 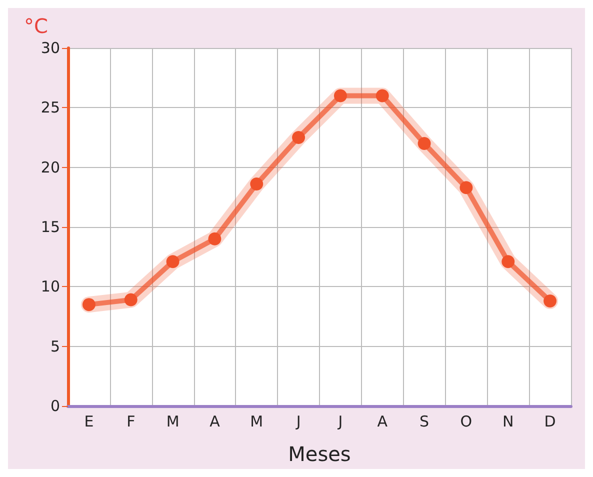 I want to click on y-tick-label: 10, so click(x=50, y=287).